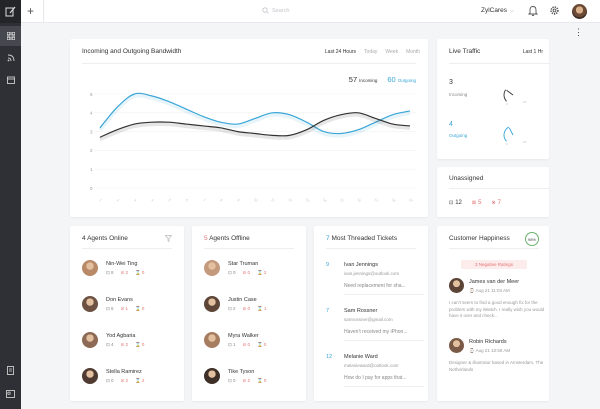 This screenshot has width=600, height=409. Describe the element at coordinates (368, 80) in the screenshot. I see `incoming-label: Incoming` at that location.